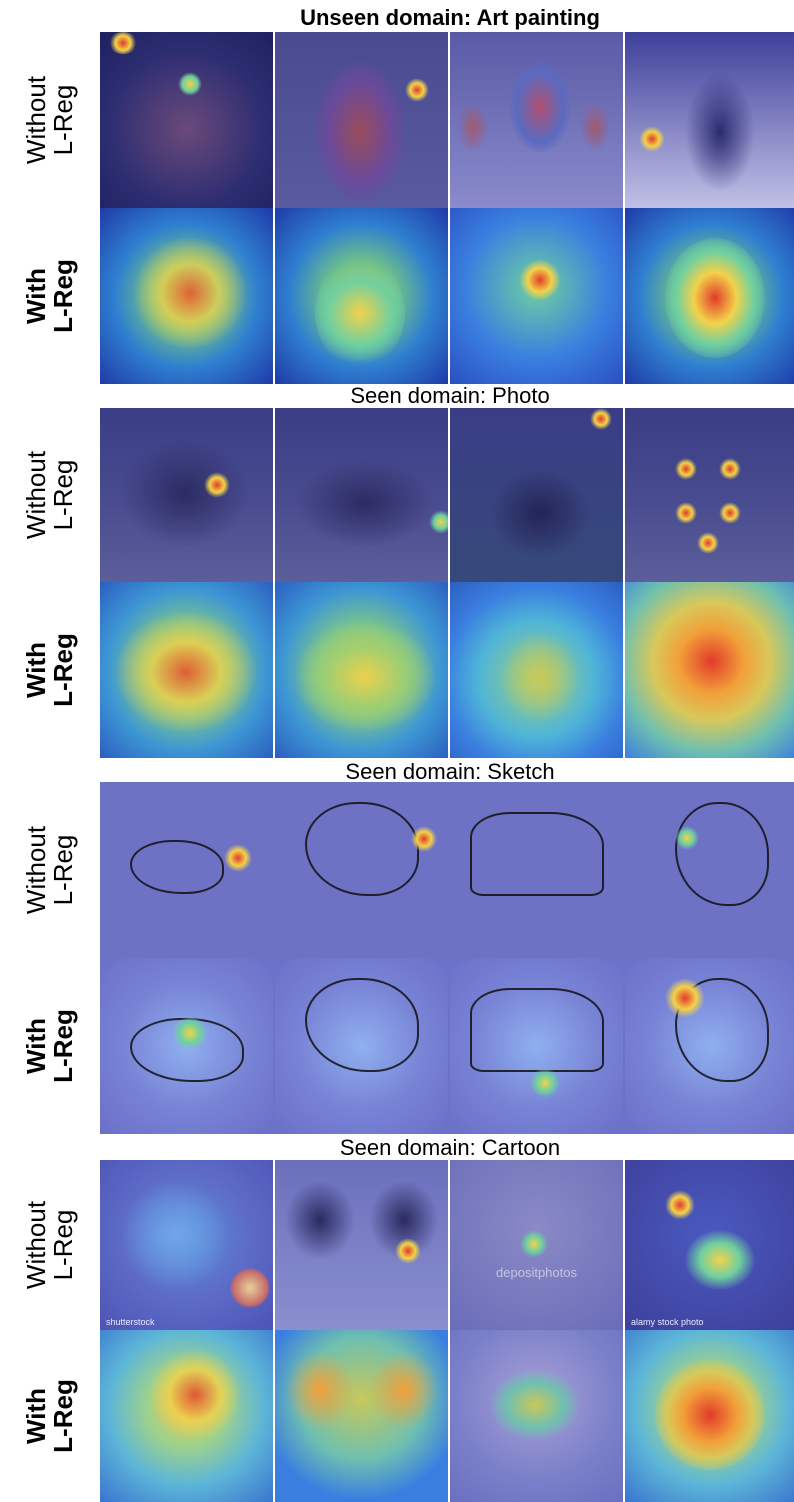  Describe the element at coordinates (450, 1147) in the screenshot. I see `section-title-cartoon: Seen domain: Cartoon` at that location.